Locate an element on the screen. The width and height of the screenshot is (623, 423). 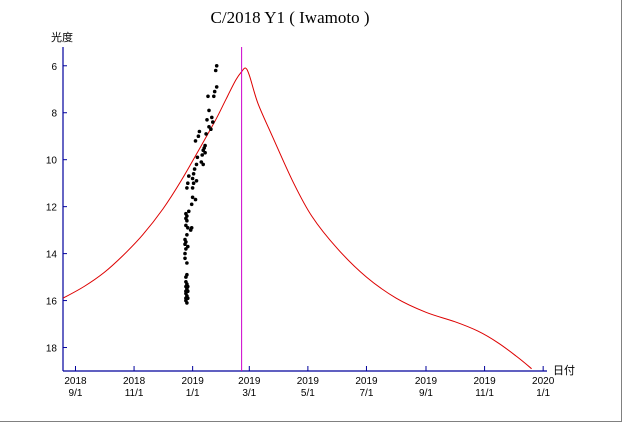
y-tick-label: 10 is located at coordinates (52, 161).